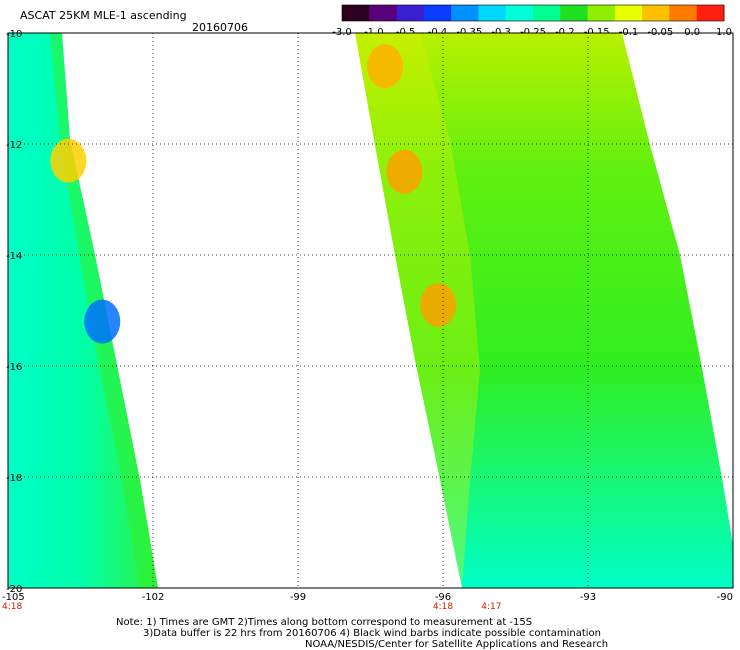 Image resolution: width=740 pixels, height=650 pixels. Describe the element at coordinates (13, 597) in the screenshot. I see `longitude-tick-label: -105` at that location.